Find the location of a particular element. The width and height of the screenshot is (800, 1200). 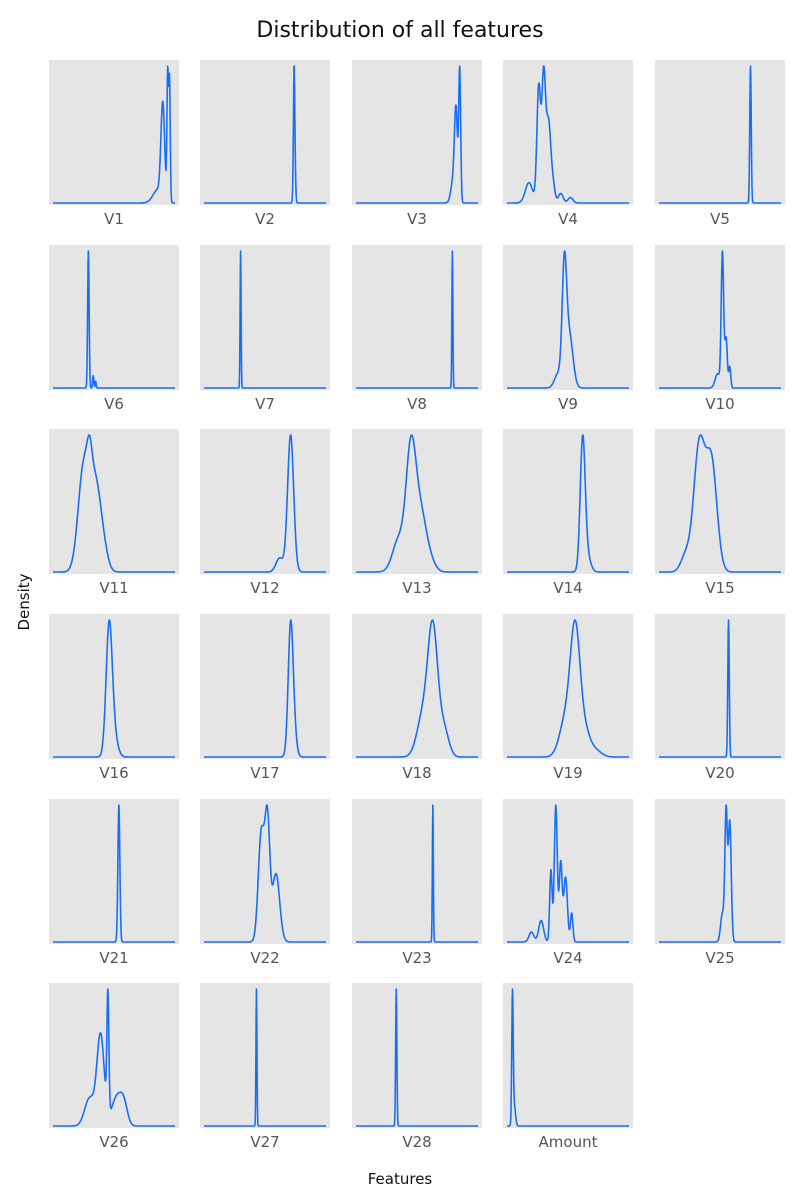

panel-label: V16 is located at coordinates (114, 773).